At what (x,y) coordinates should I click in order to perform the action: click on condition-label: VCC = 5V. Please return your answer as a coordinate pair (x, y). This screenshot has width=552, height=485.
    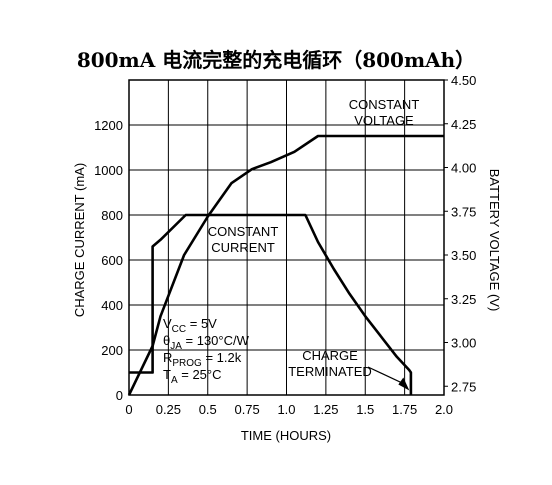
    Looking at the image, I should click on (190, 325).